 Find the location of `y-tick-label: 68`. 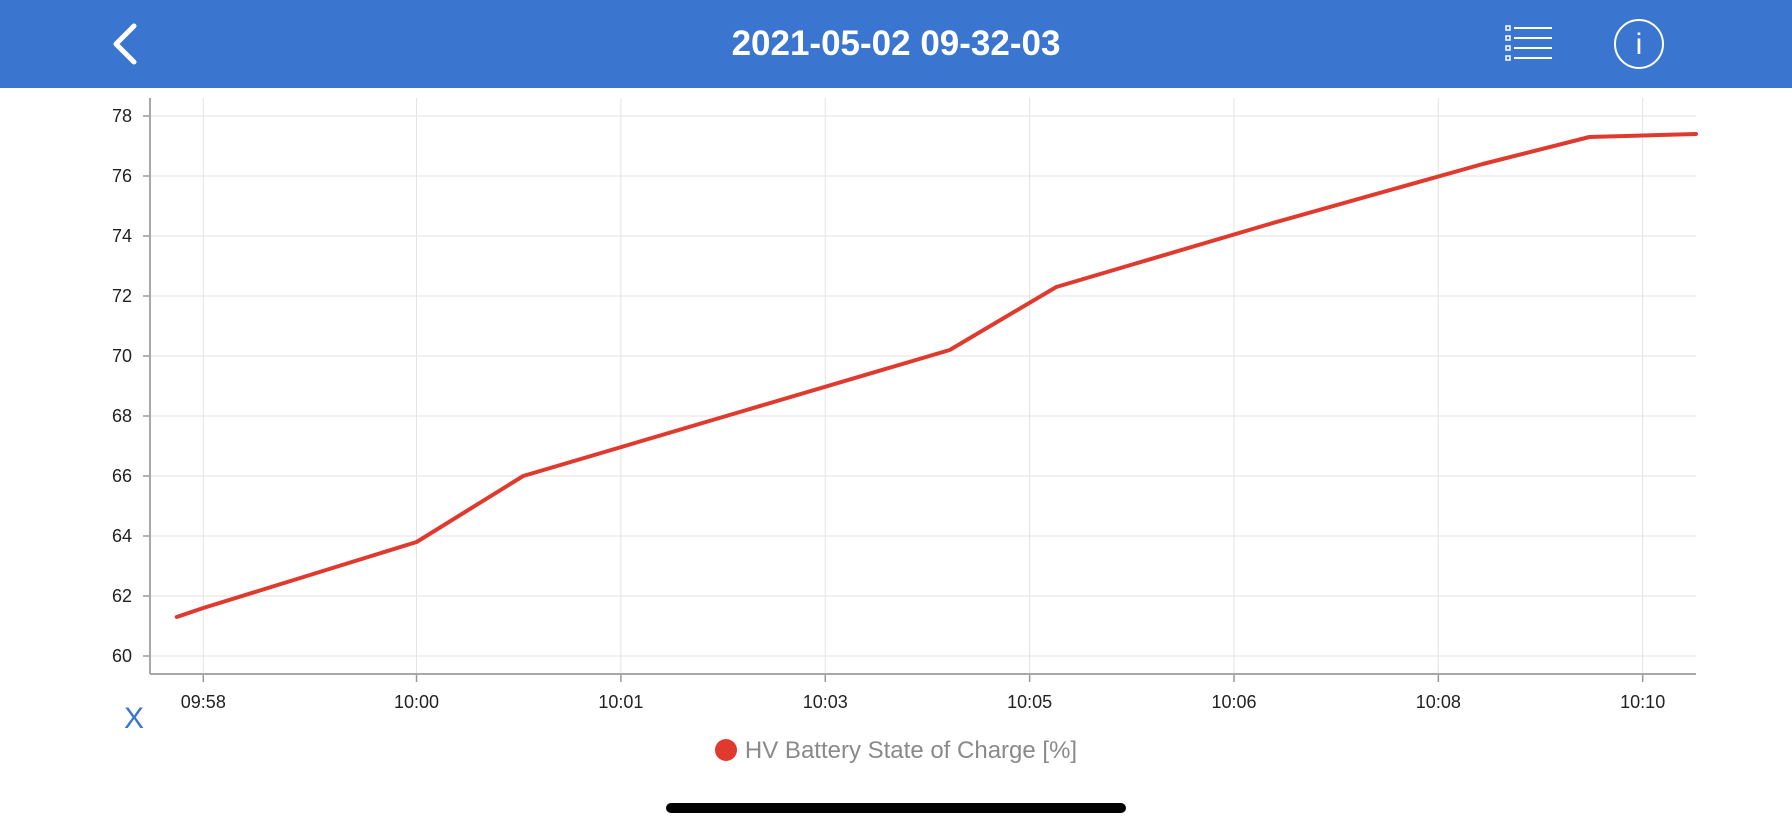

y-tick-label: 68 is located at coordinates (122, 416).